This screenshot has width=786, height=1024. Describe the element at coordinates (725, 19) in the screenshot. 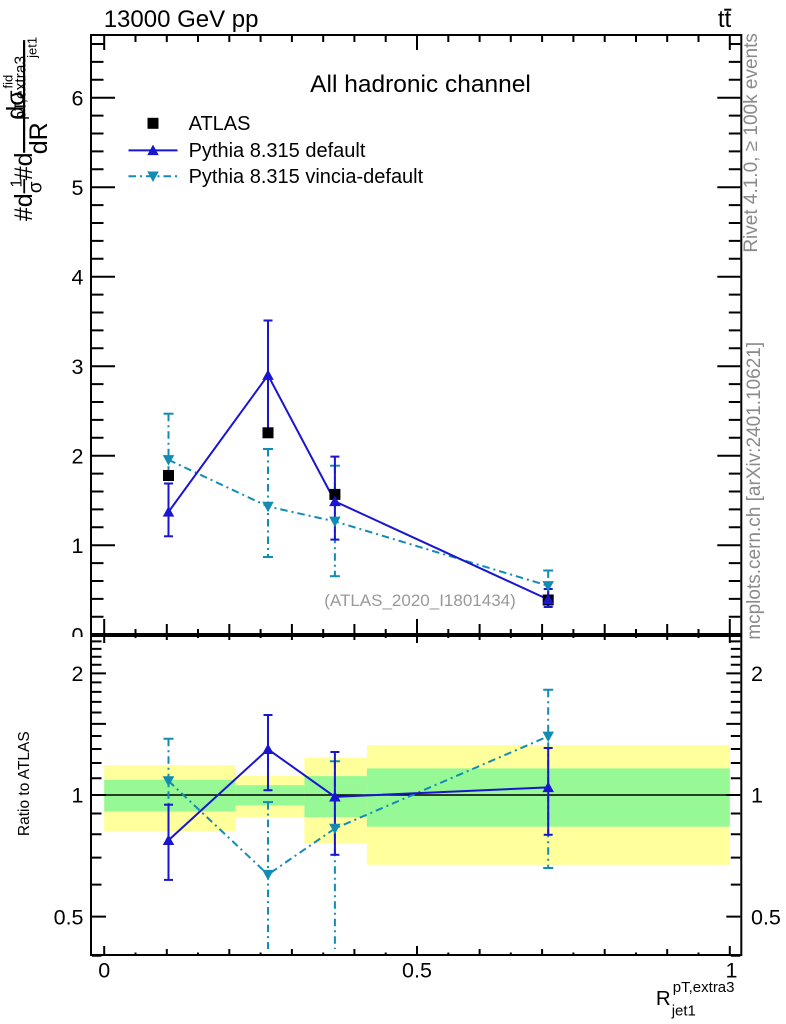

I see `svg-text: tt` at that location.